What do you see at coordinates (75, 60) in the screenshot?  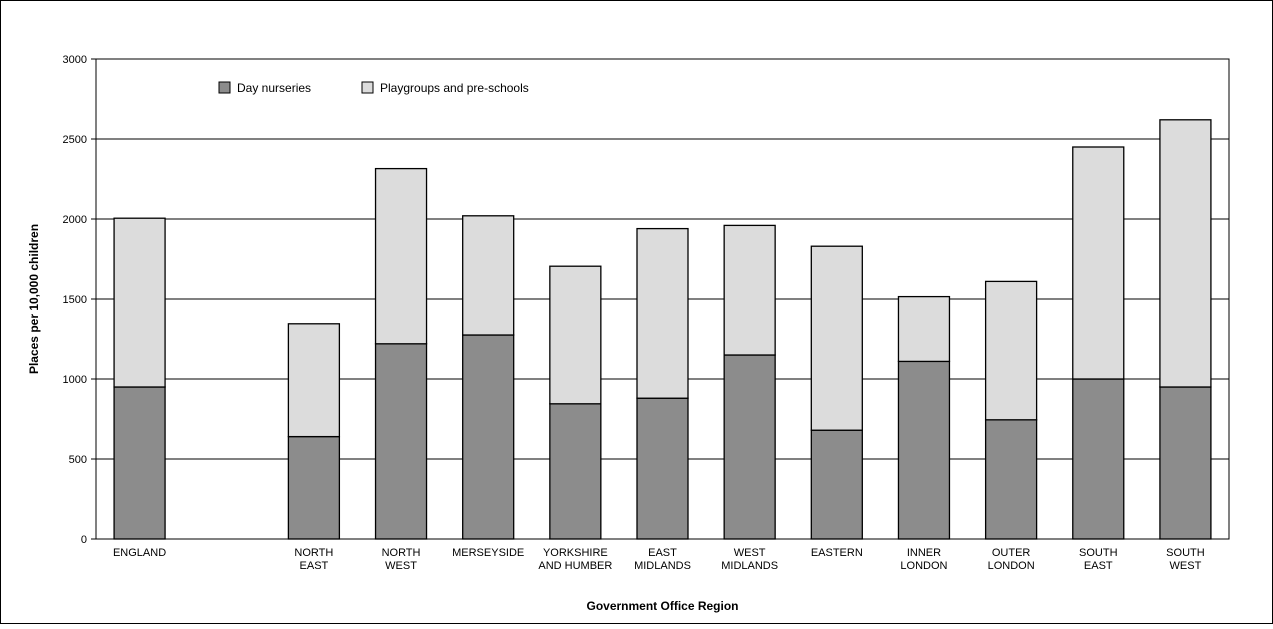 I see `y-tick-label: 3000` at bounding box center [75, 60].